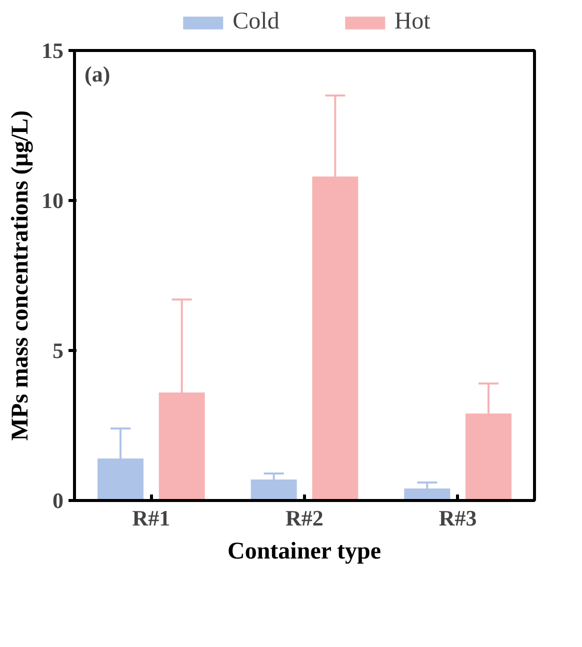 The image size is (582, 647). What do you see at coordinates (53, 200) in the screenshot?
I see `y-tick-label: 10` at bounding box center [53, 200].